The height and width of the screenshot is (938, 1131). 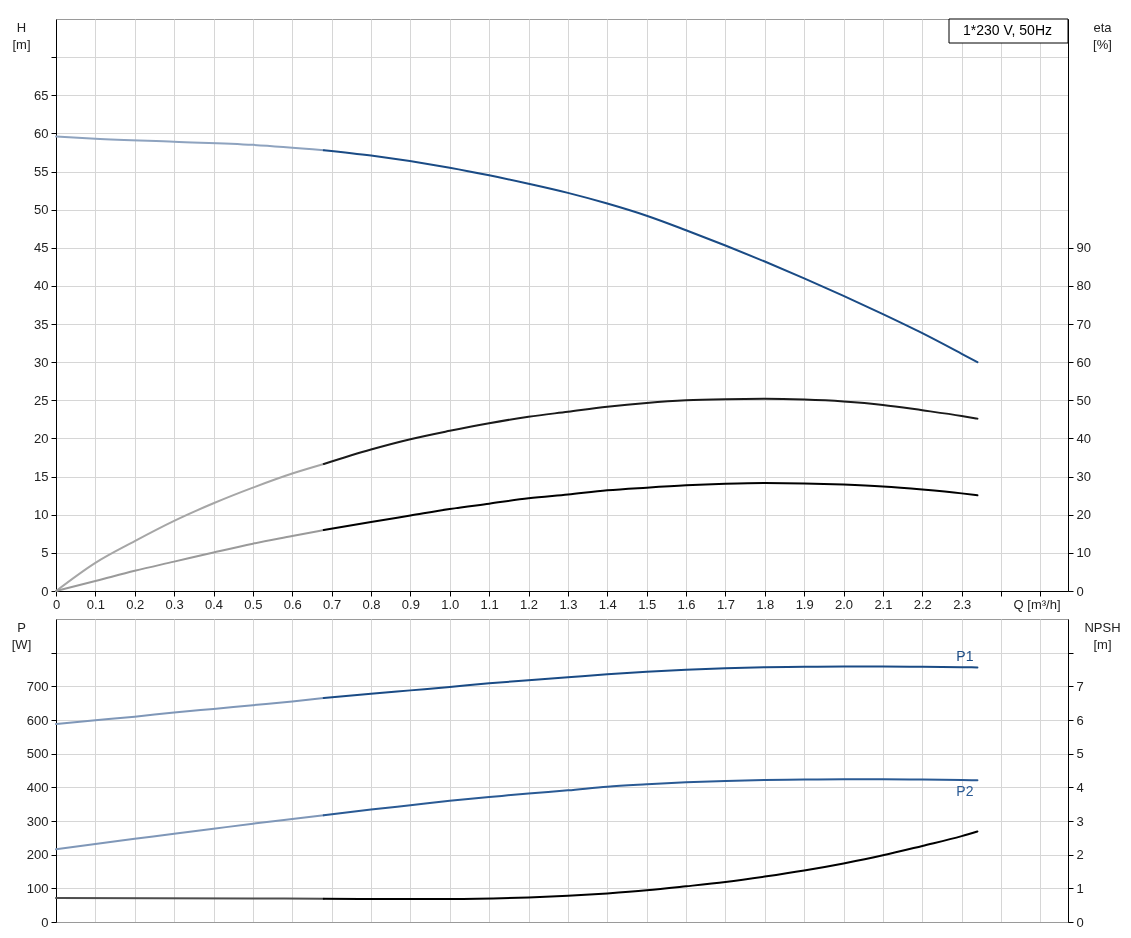 I want to click on y2-axis-title: NPSH [m], so click(x=1102, y=635).